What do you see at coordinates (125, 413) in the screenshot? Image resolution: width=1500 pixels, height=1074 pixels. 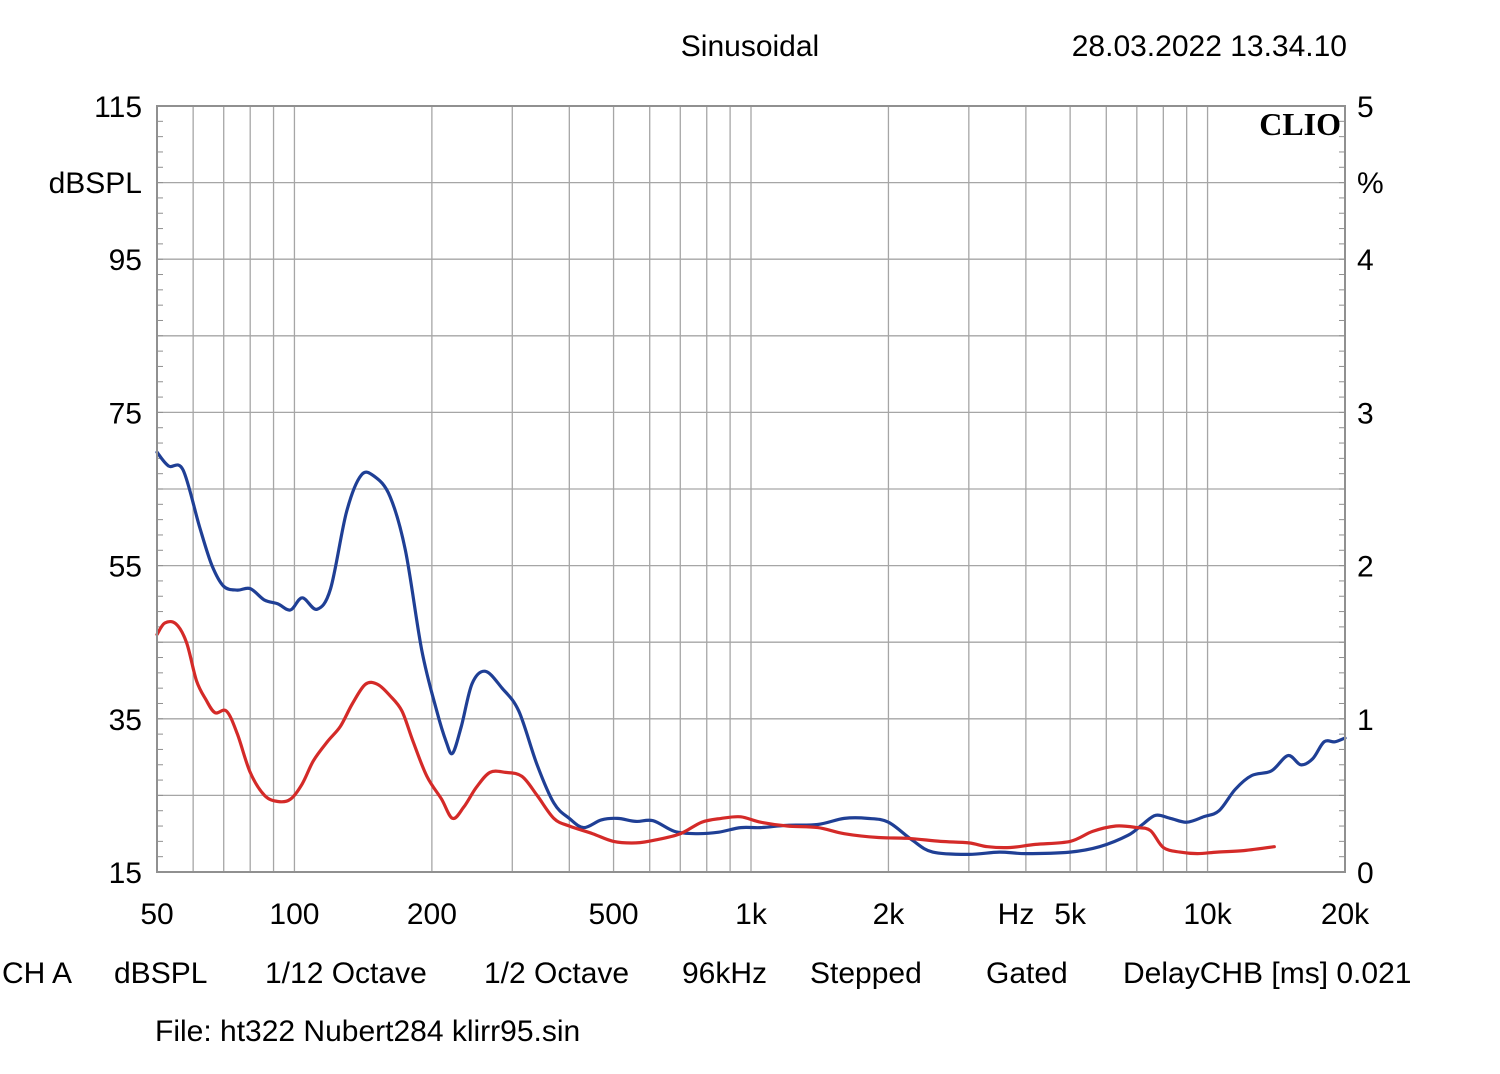 I see `left-tick-label: 75` at bounding box center [125, 413].